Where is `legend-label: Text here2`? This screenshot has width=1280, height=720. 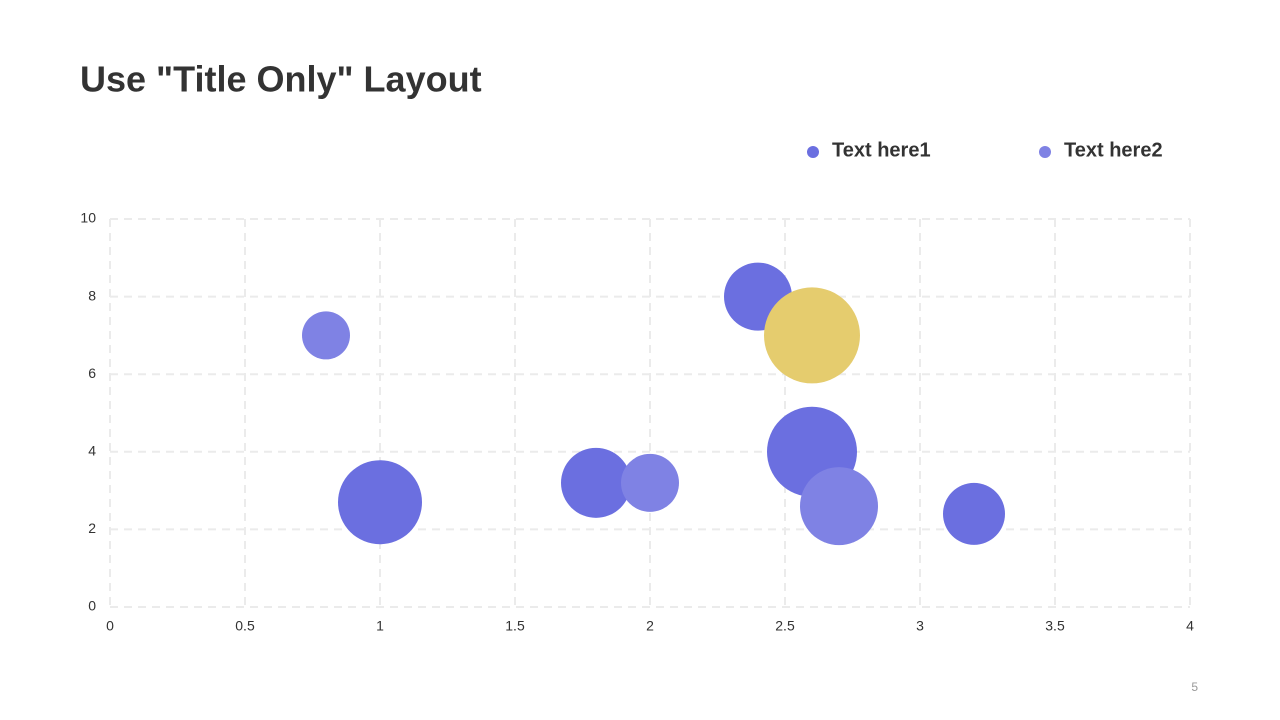 legend-label: Text here2 is located at coordinates (1113, 150).